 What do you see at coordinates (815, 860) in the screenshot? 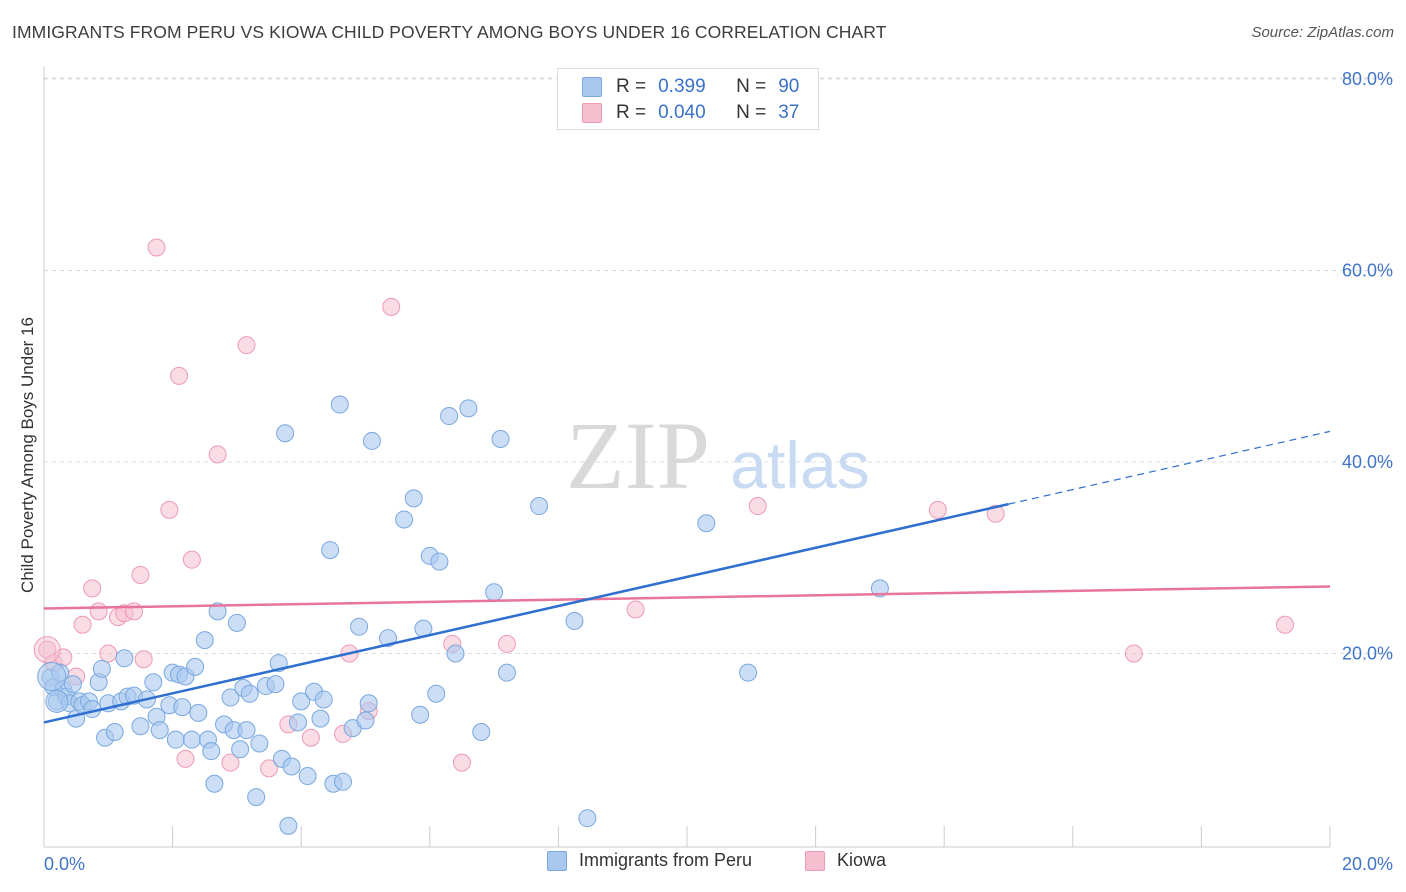
I see `bottom-legend-swatch-kiowa` at bounding box center [815, 860].